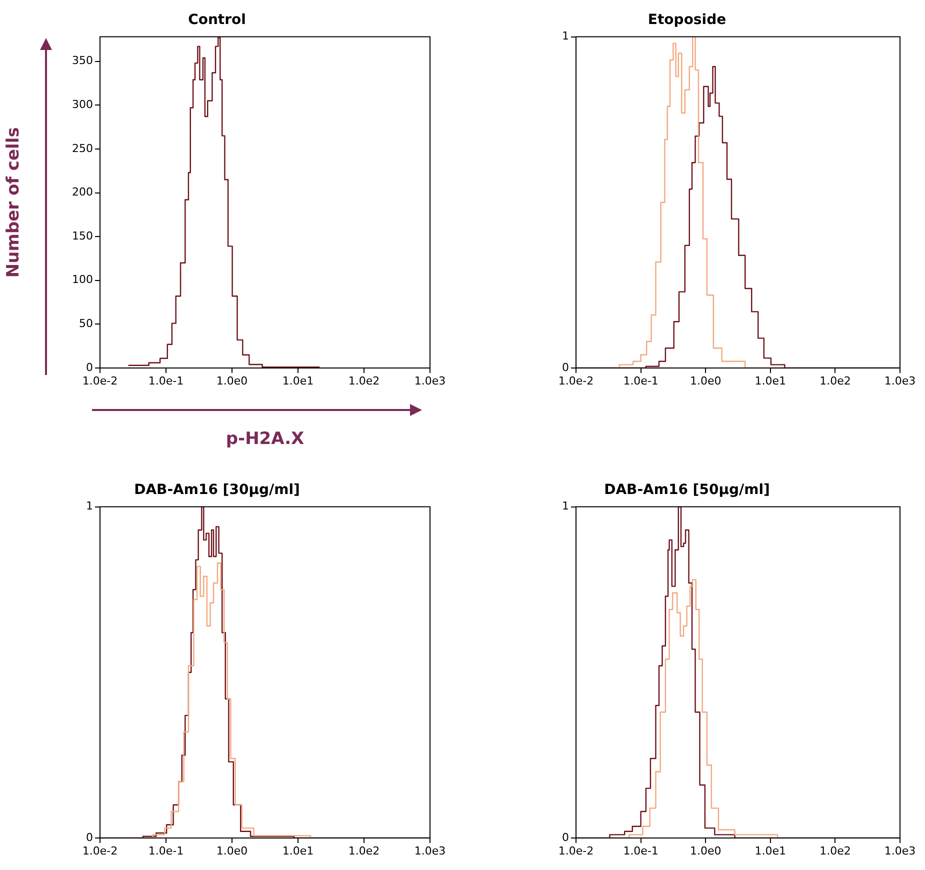 This screenshot has height=870, width=925. What do you see at coordinates (217, 20) in the screenshot?
I see `chart-title: Control` at bounding box center [217, 20].